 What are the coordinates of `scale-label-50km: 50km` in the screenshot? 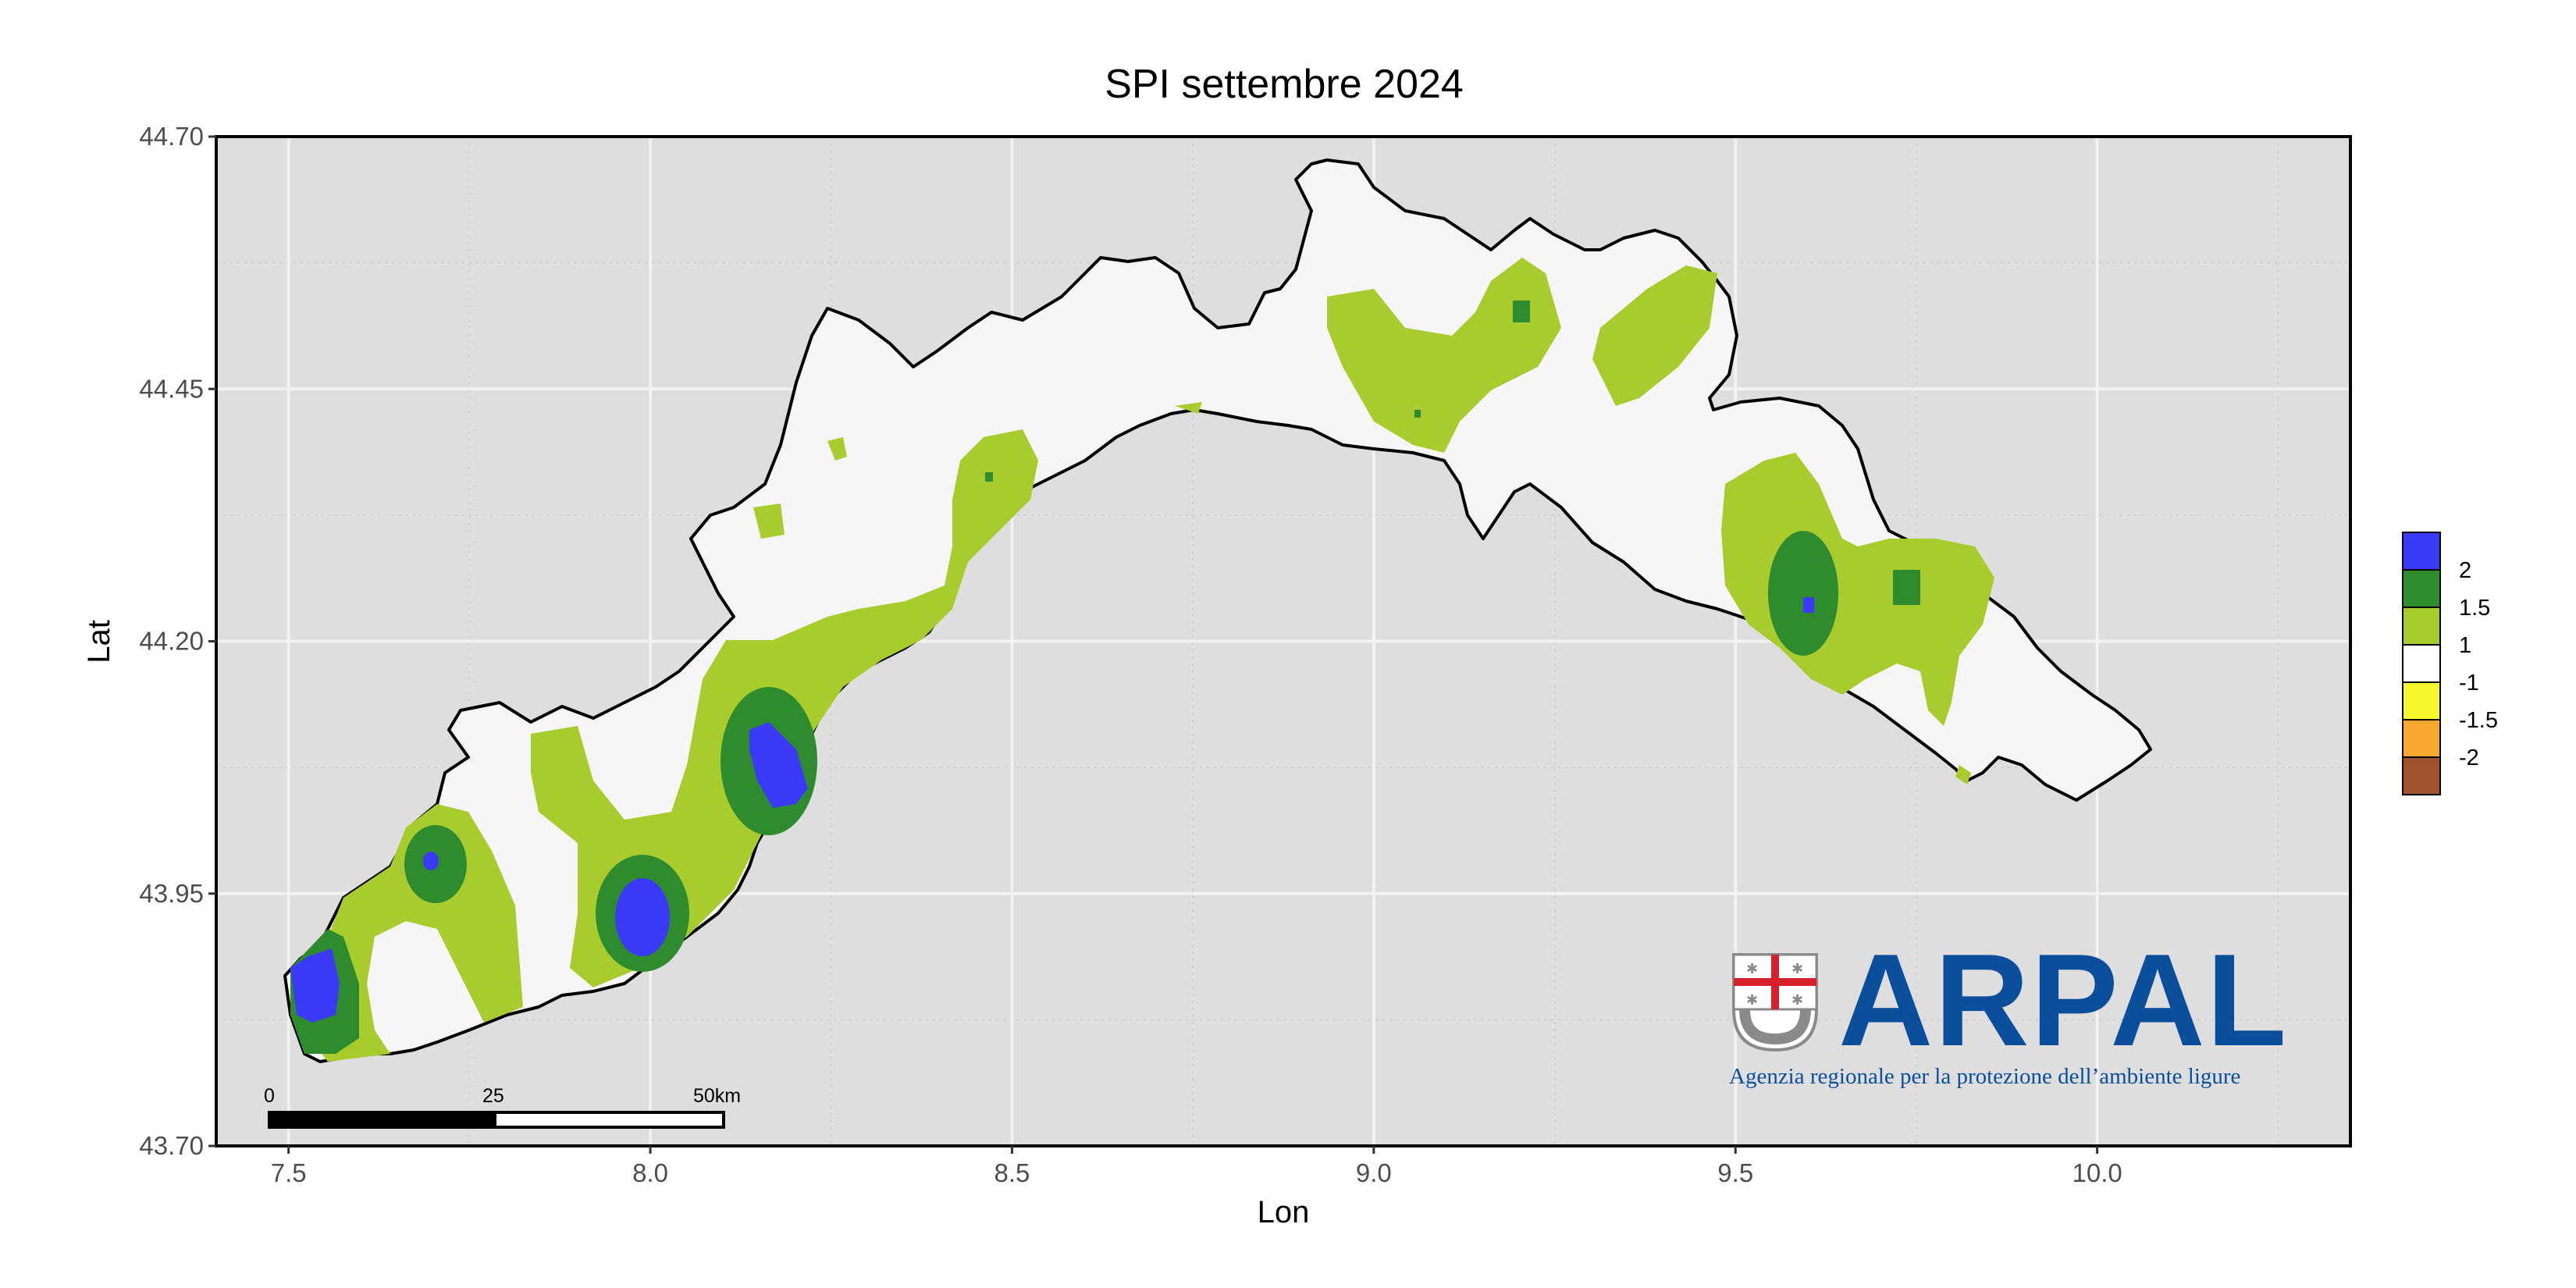 It's located at (717, 1096).